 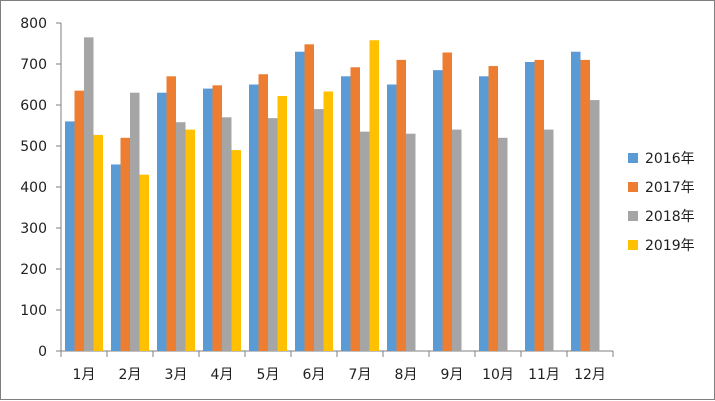 What do you see at coordinates (144, 262) in the screenshot?
I see `bar-2019年-2月` at bounding box center [144, 262].